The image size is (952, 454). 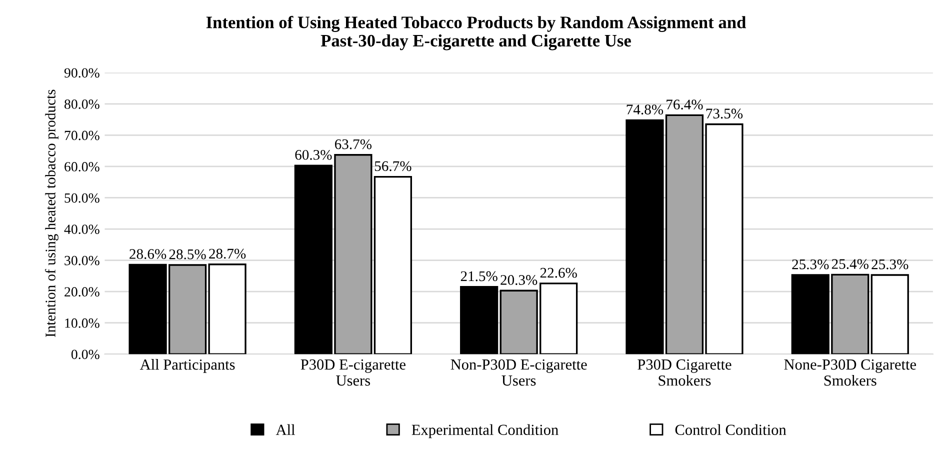 I want to click on data-label: 25.4%, so click(x=850, y=264).